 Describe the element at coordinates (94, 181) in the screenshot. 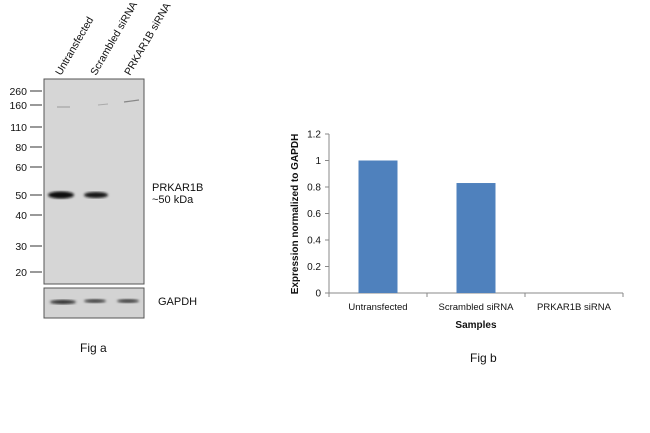

I see `blot-membrane` at that location.